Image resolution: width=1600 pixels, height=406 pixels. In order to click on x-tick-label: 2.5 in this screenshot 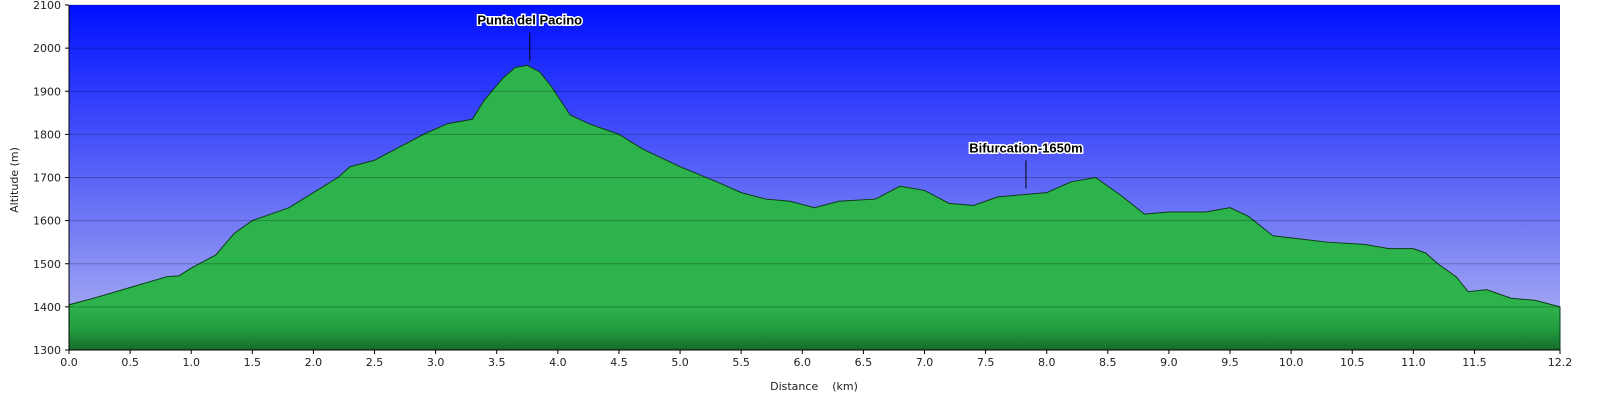, I will do `click(375, 362)`.